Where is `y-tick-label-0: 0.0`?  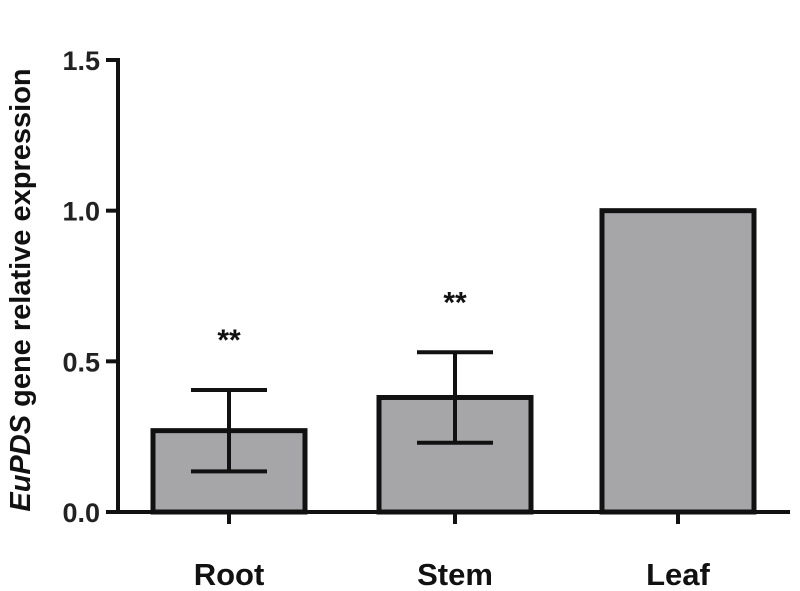
y-tick-label-0: 0.0 is located at coordinates (81, 513).